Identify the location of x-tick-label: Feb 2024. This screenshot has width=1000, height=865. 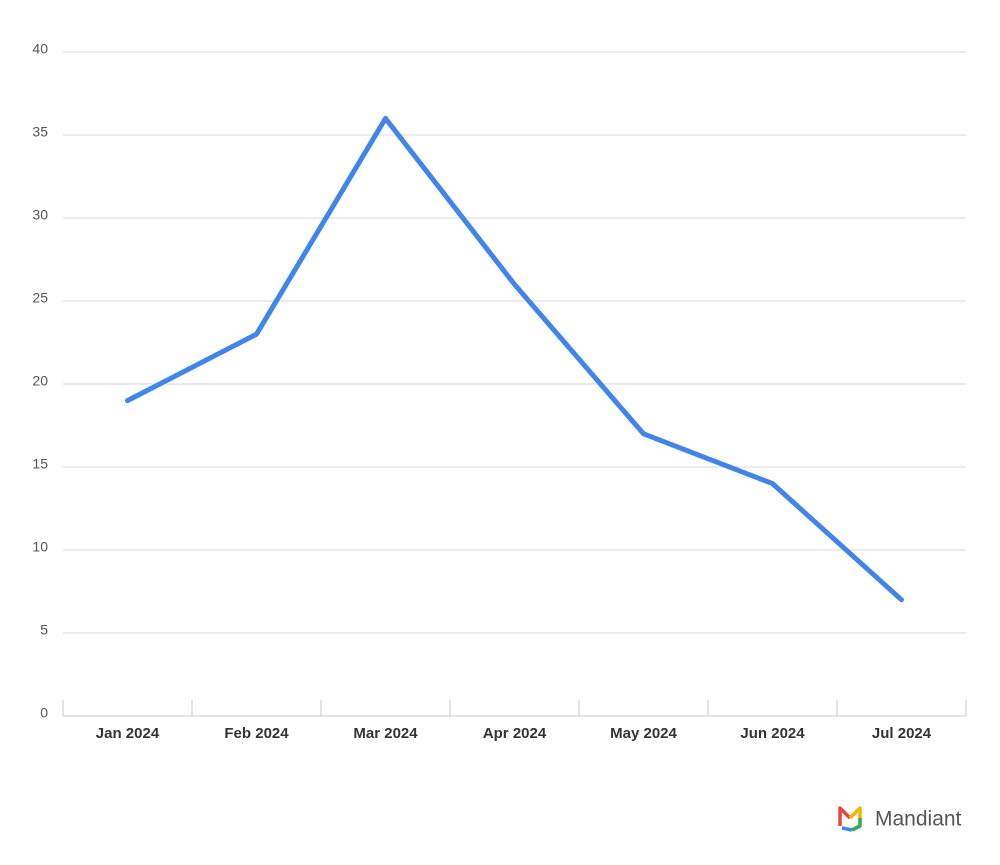
(256, 733).